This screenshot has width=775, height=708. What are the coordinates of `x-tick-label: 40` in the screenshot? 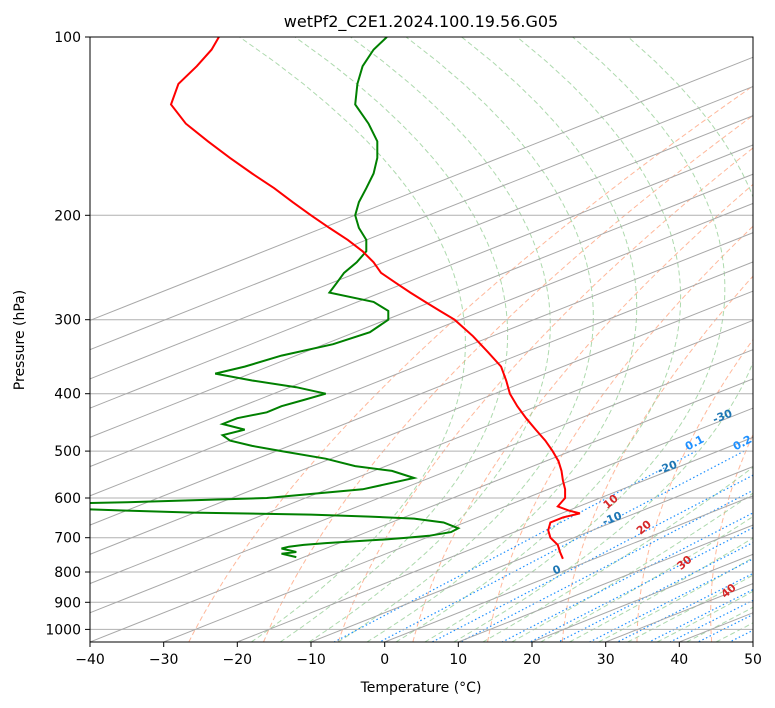 It's located at (679, 660).